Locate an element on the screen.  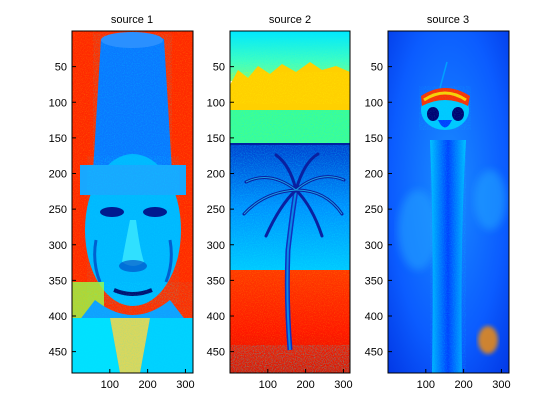
panel-title: source 1 is located at coordinates (132, 20).